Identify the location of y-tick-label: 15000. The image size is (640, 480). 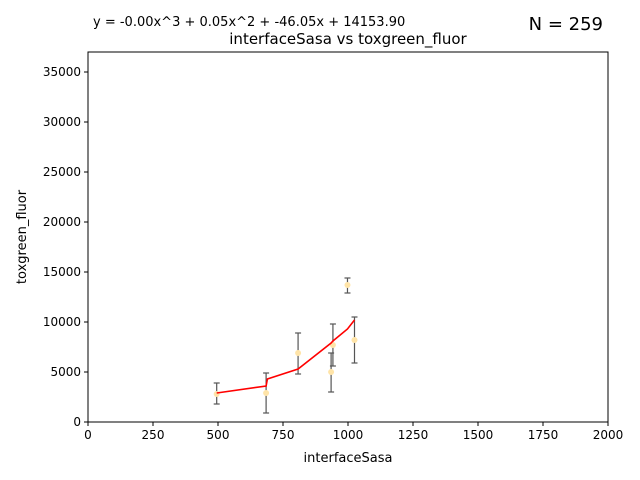
(62, 272).